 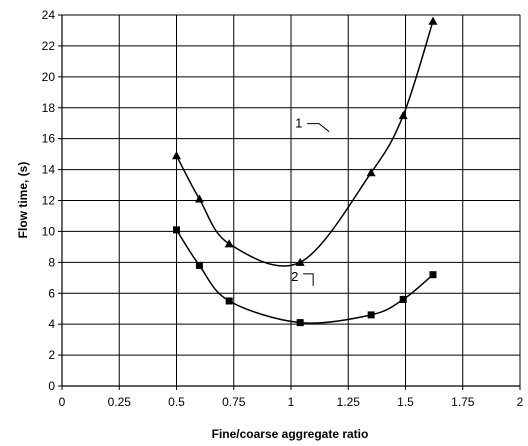 I want to click on series-1-leader-line, so click(x=318, y=128).